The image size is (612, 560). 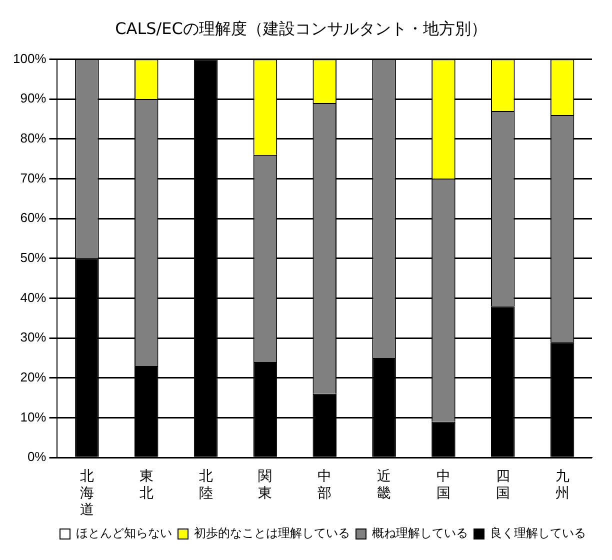 I want to click on legend-label: ほとんど知らない, so click(x=124, y=533).